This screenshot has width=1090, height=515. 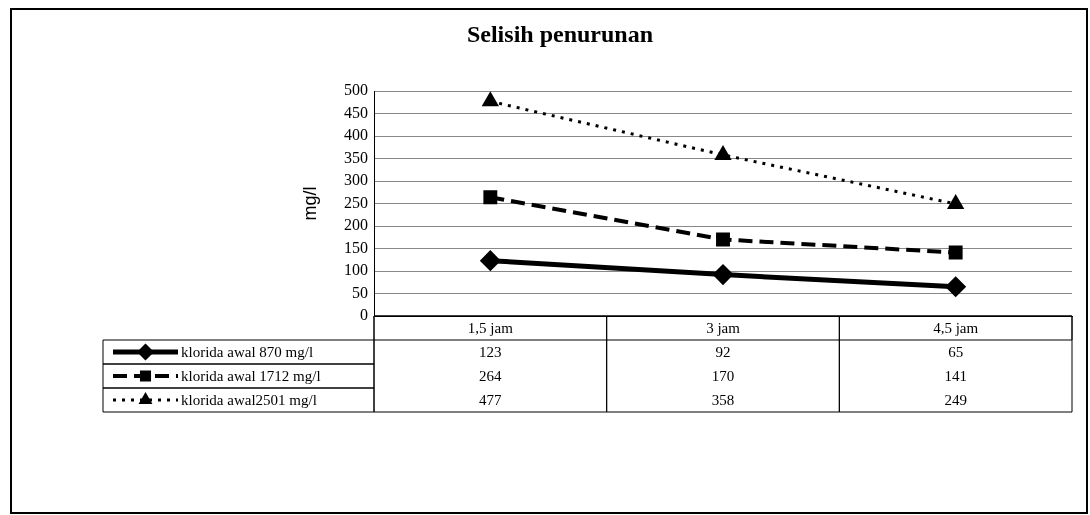 I want to click on data-label: 249, so click(x=955, y=399).